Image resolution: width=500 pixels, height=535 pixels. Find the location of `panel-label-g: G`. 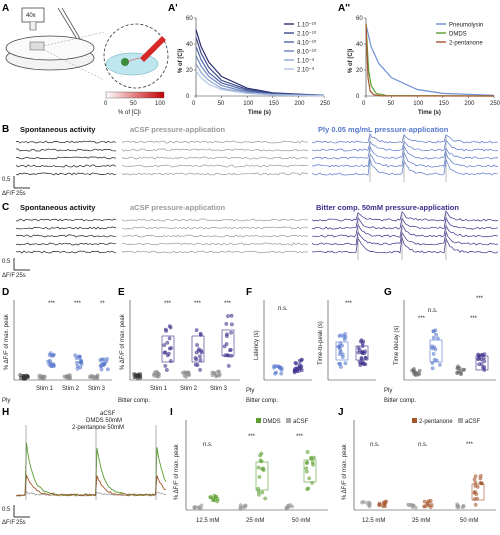

panel-label-g: G is located at coordinates (388, 292).